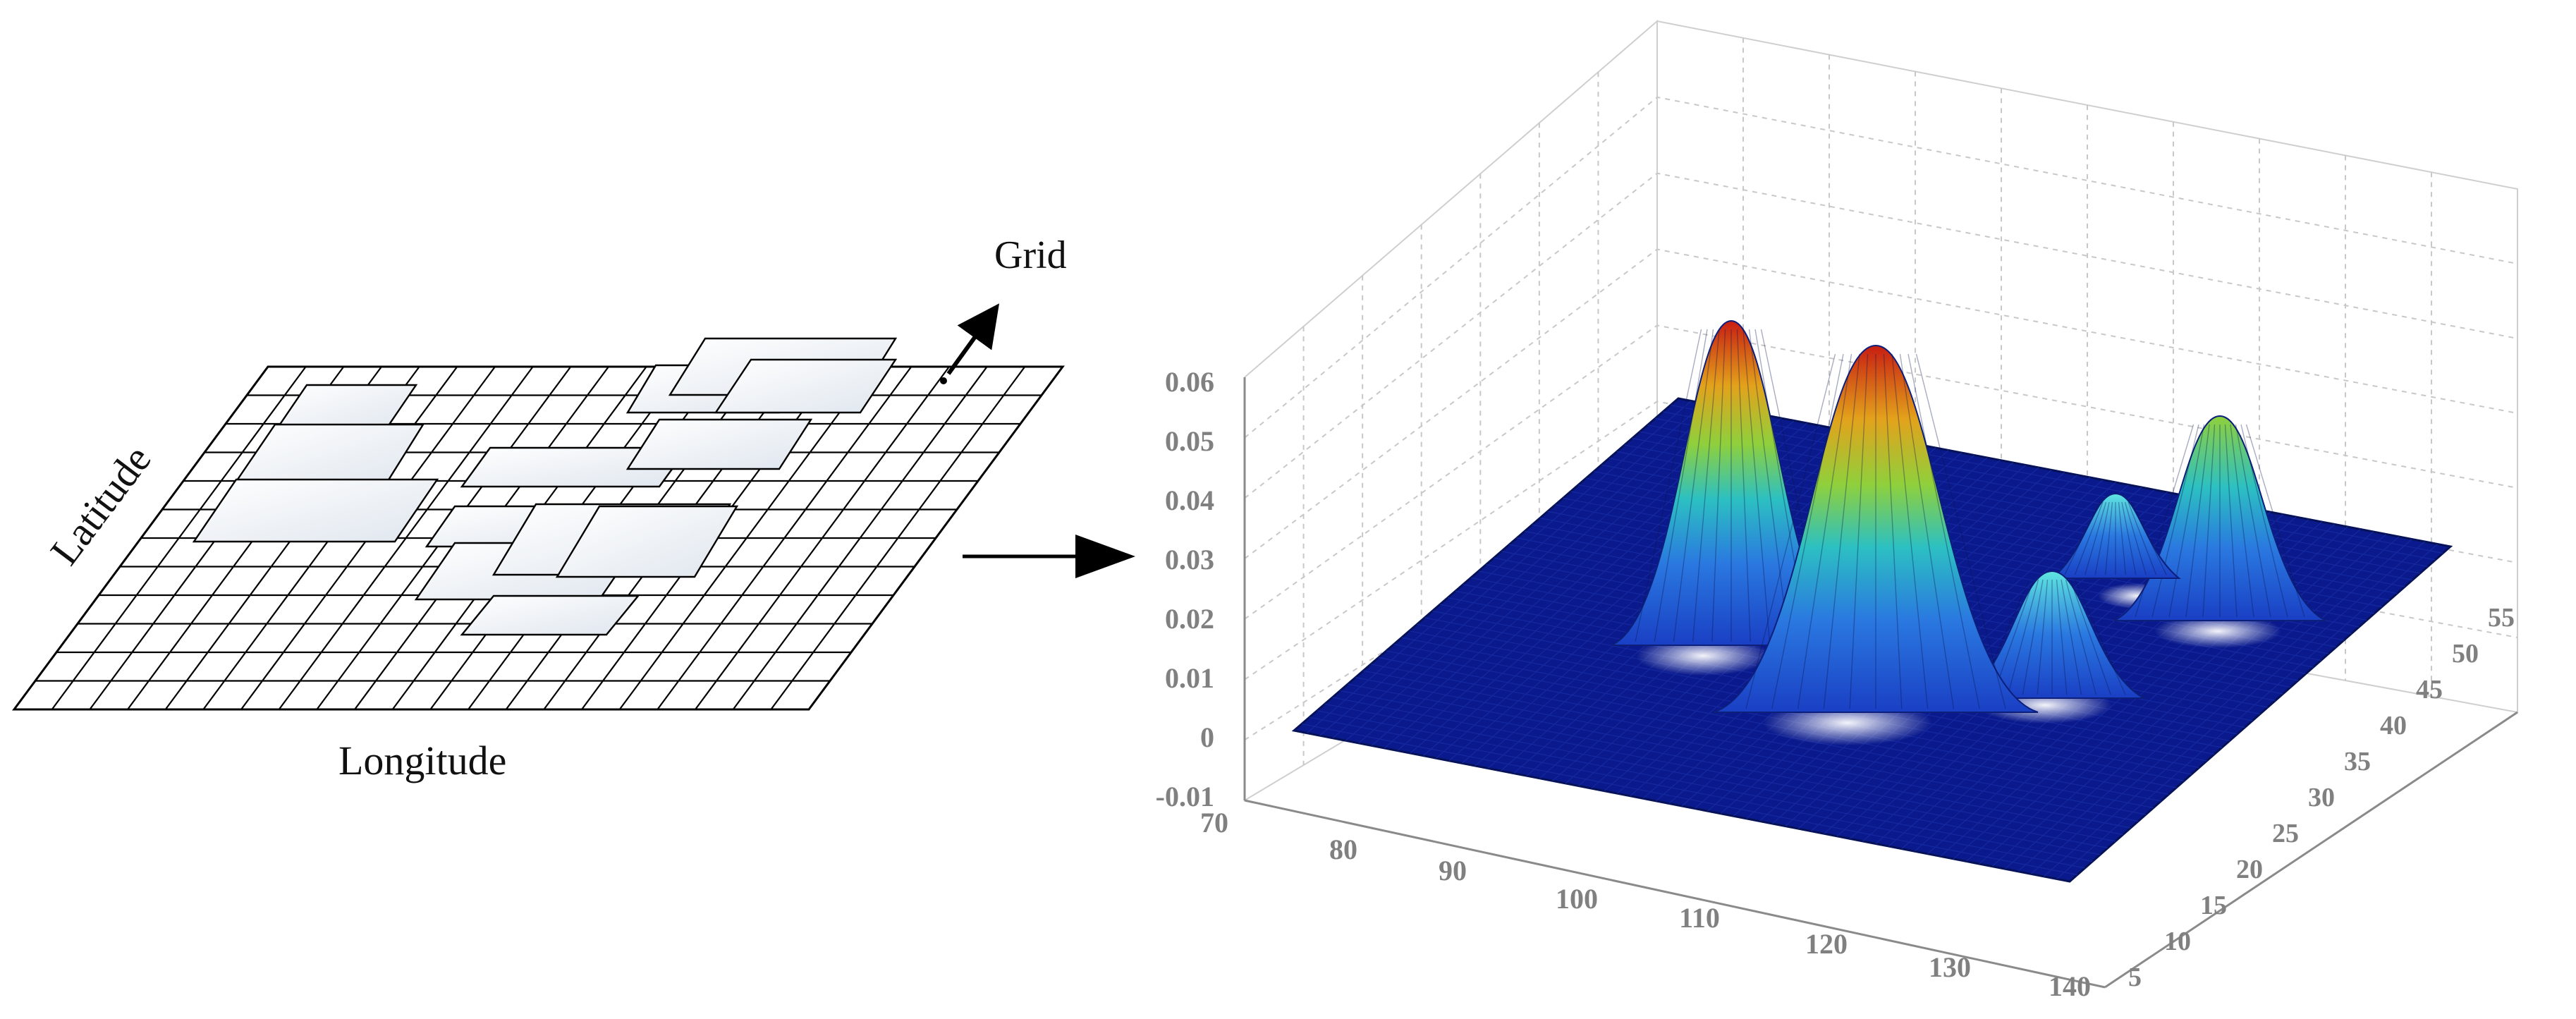  Describe the element at coordinates (1646, 904) in the screenshot. I see `x-axis-ticks: 70 80 90 100 110 120 130 140` at that location.